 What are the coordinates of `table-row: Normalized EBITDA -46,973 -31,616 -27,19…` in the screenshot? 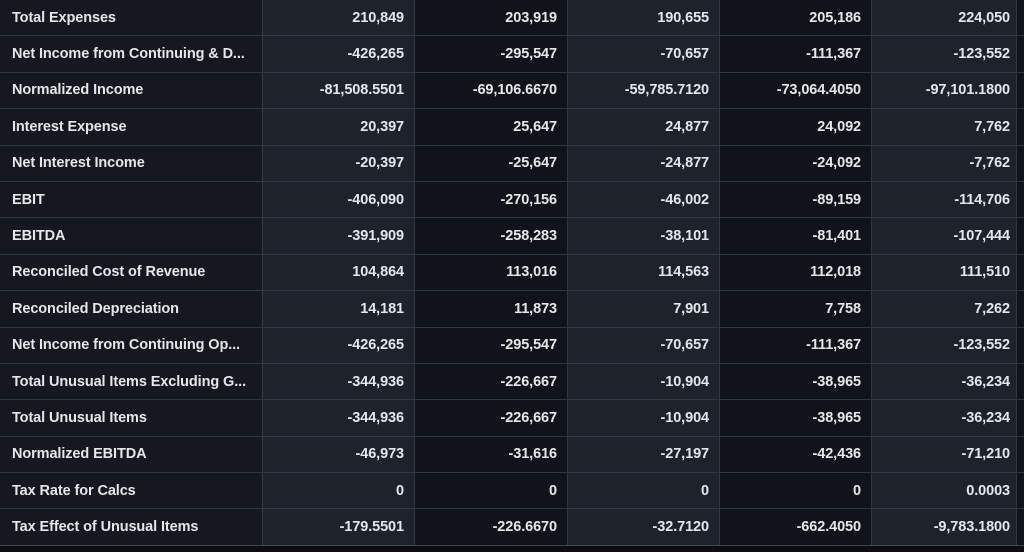 It's located at (512, 455).